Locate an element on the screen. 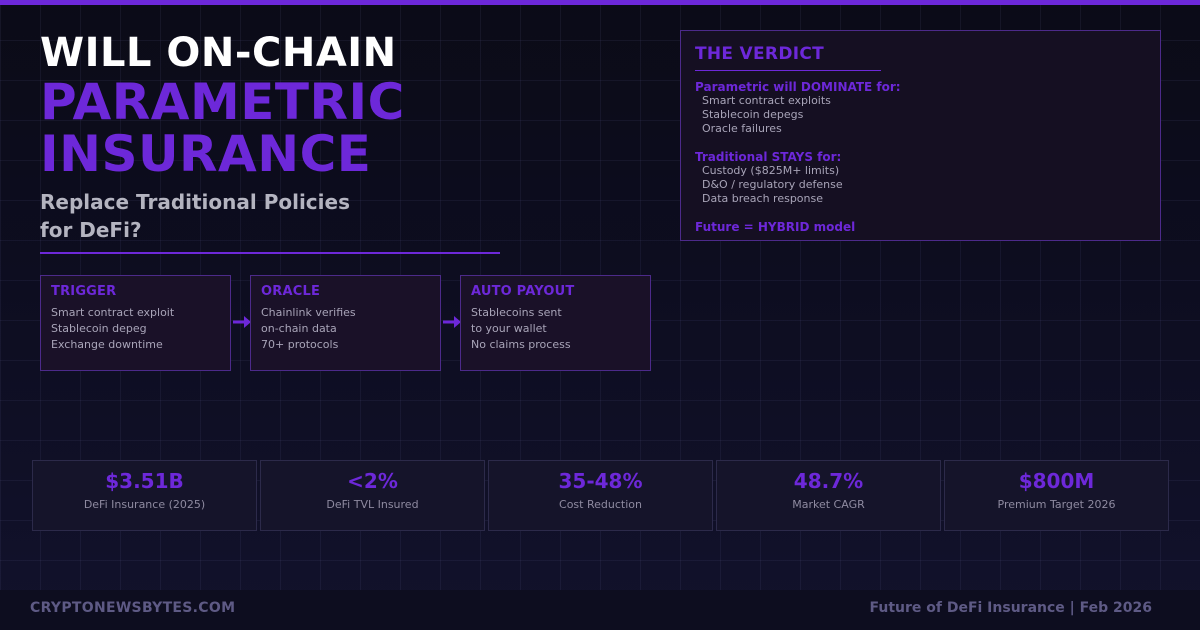 The image size is (1200, 630). headline-divider is located at coordinates (270, 253).